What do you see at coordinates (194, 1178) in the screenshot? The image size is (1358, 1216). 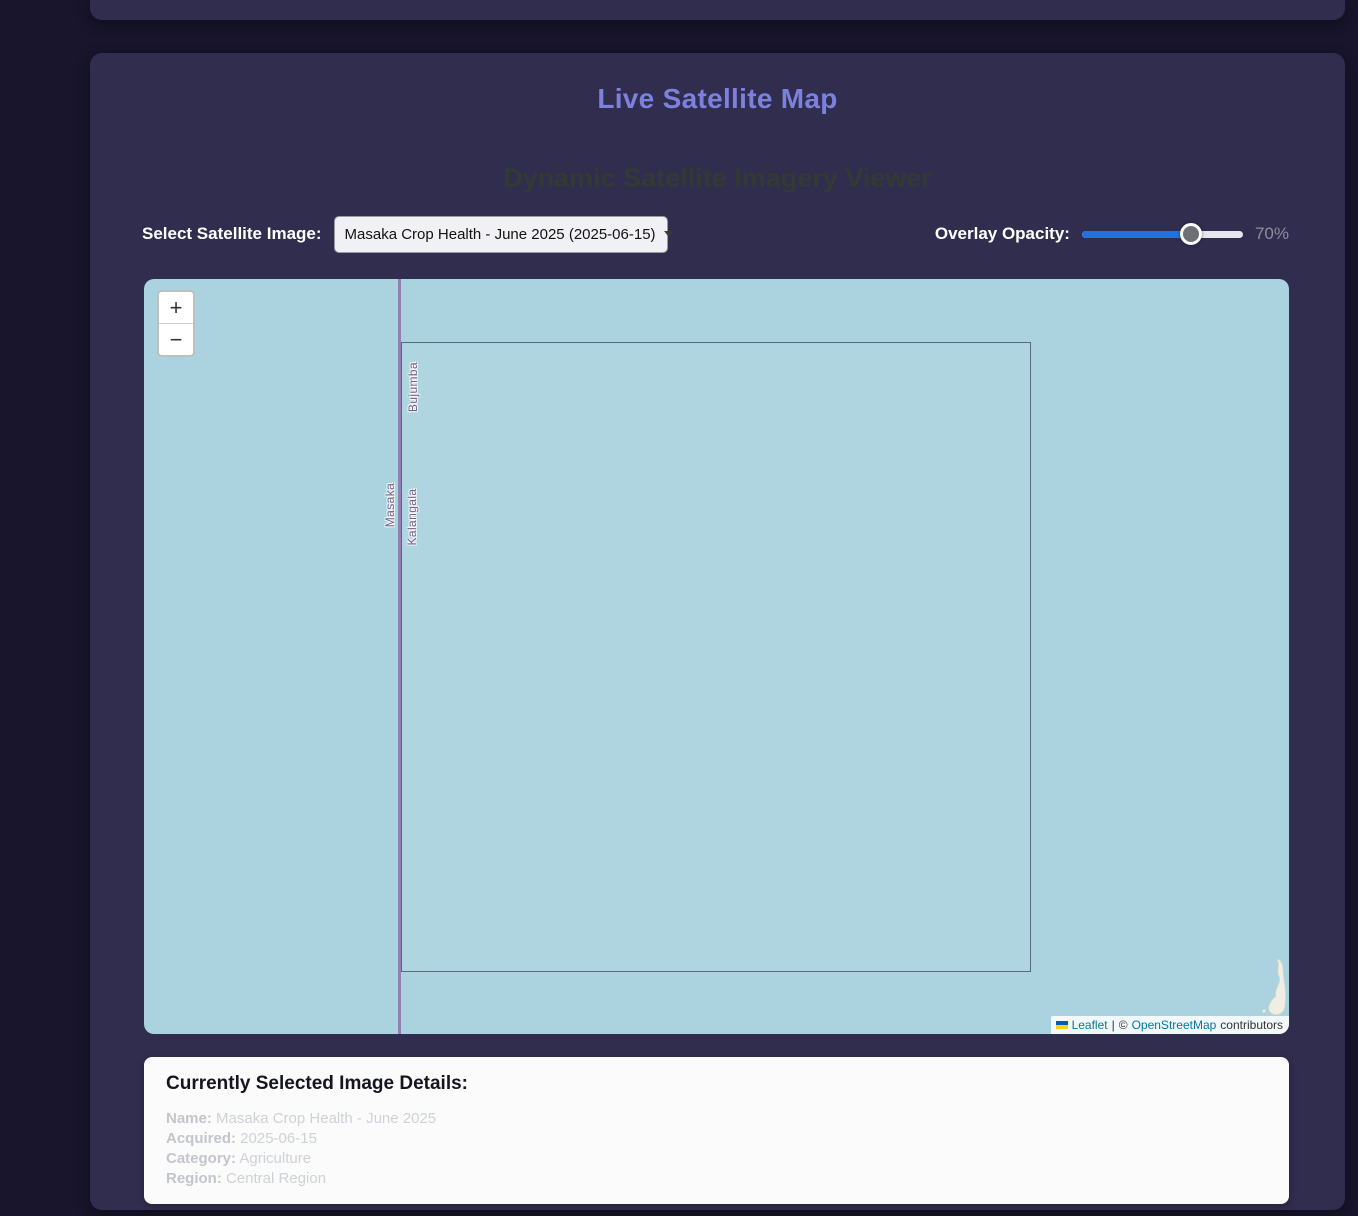 I see `detail-region-label: Region:` at bounding box center [194, 1178].